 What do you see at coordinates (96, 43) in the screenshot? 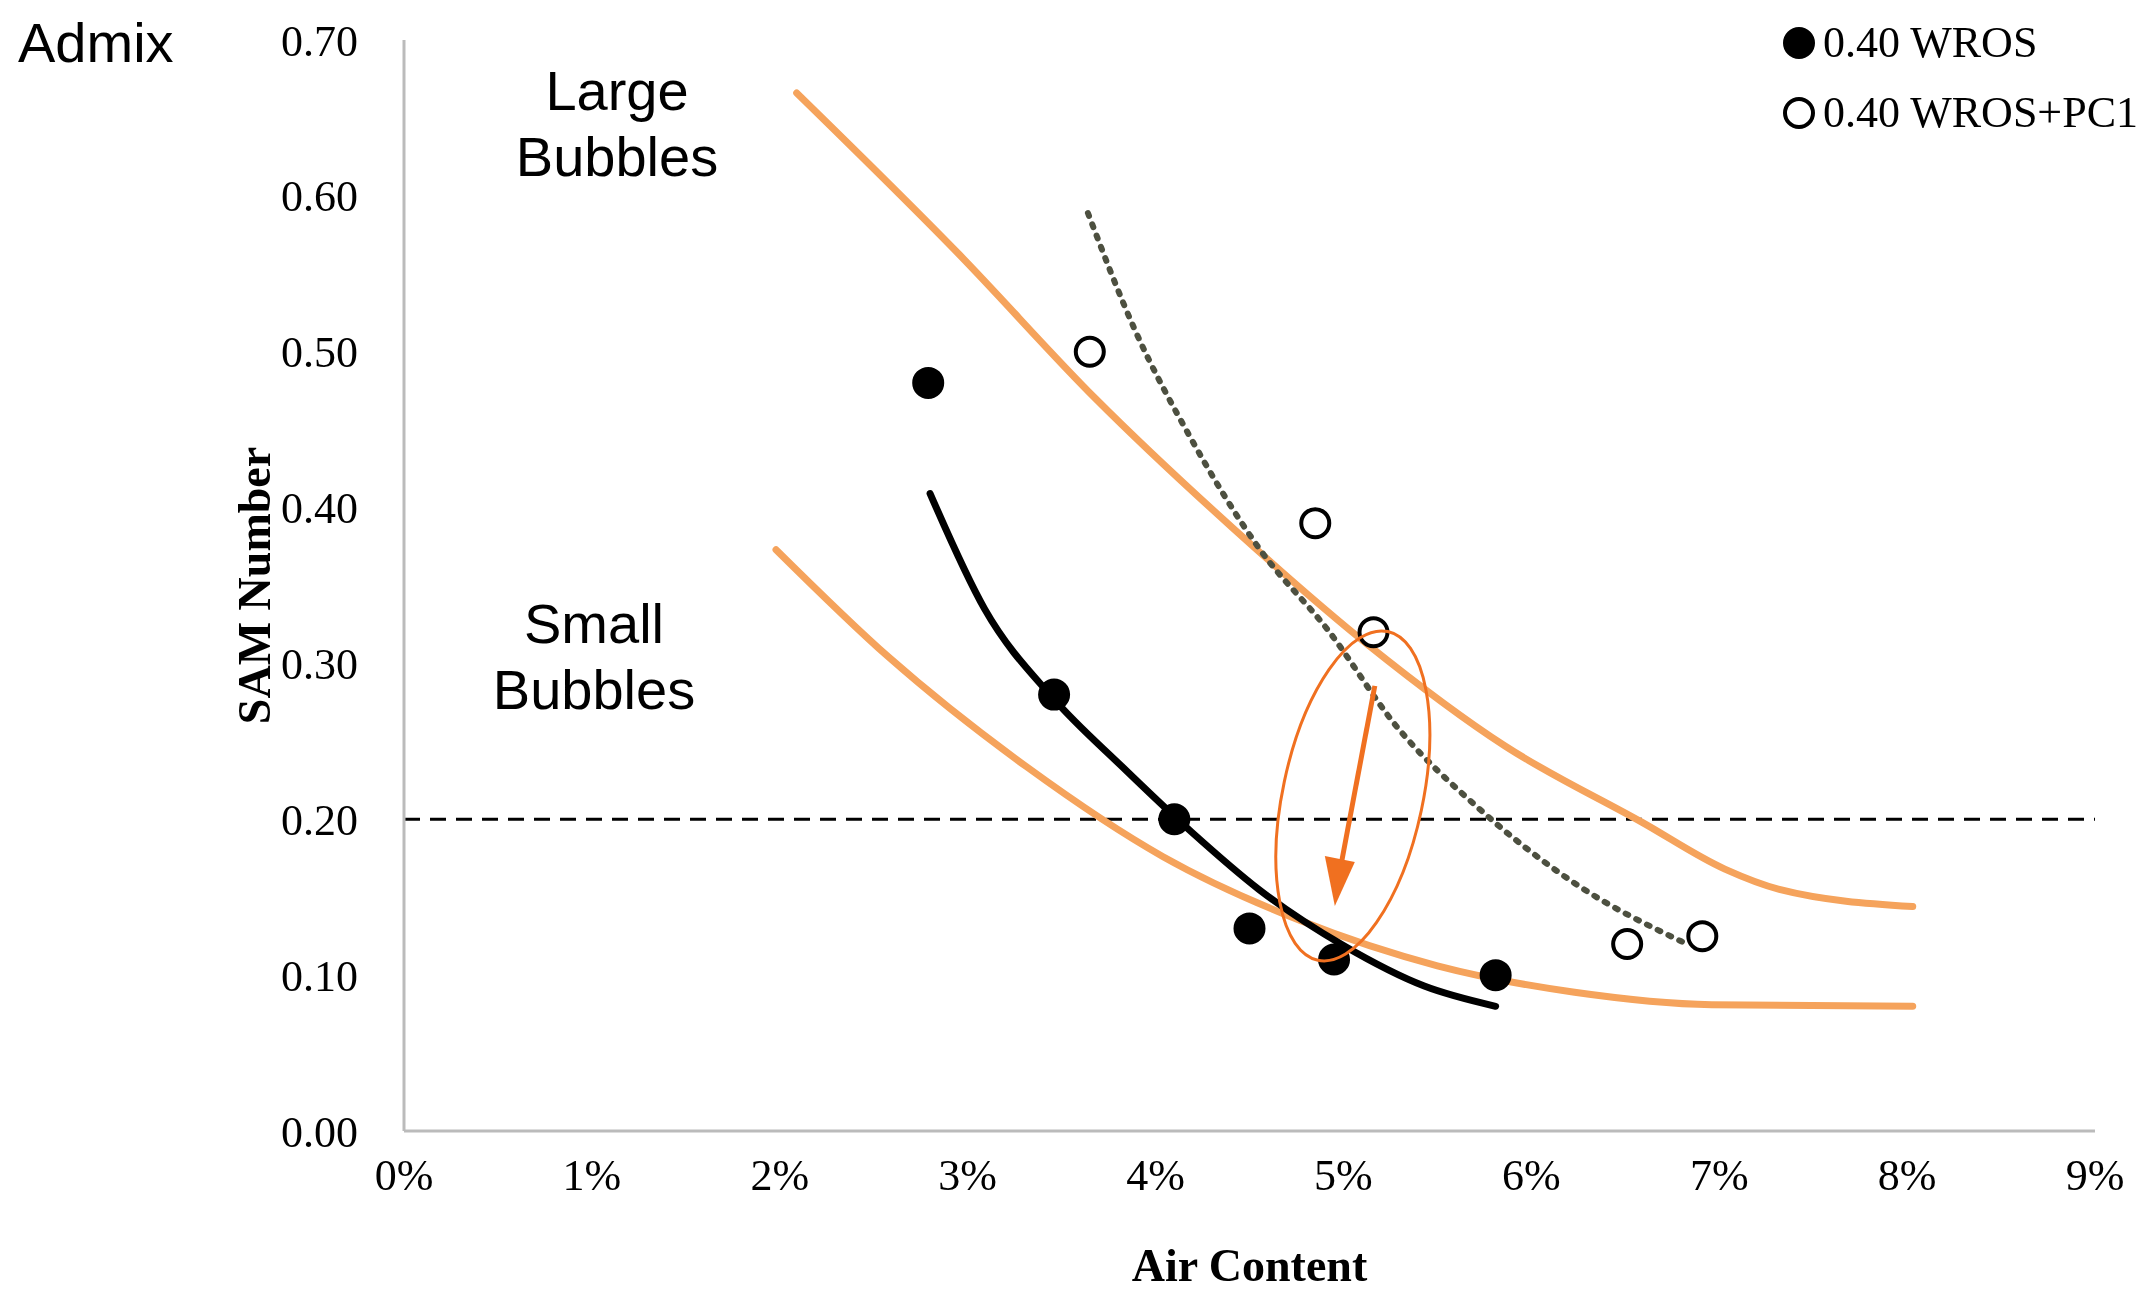
I see `text: Admix` at bounding box center [96, 43].